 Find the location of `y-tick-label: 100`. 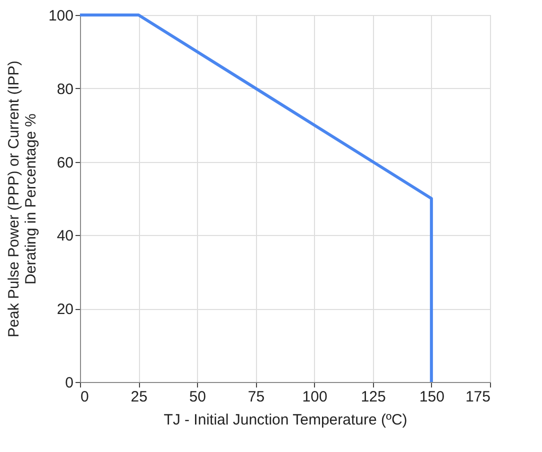

y-tick-label: 100 is located at coordinates (61, 16).